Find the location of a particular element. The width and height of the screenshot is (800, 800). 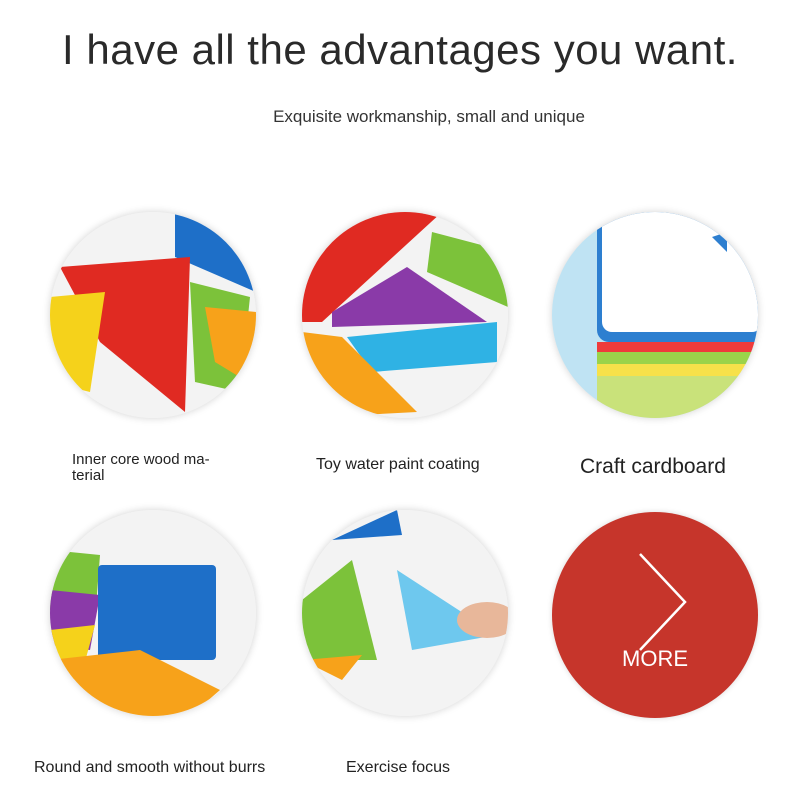

smooth-edges-image is located at coordinates (153, 613).